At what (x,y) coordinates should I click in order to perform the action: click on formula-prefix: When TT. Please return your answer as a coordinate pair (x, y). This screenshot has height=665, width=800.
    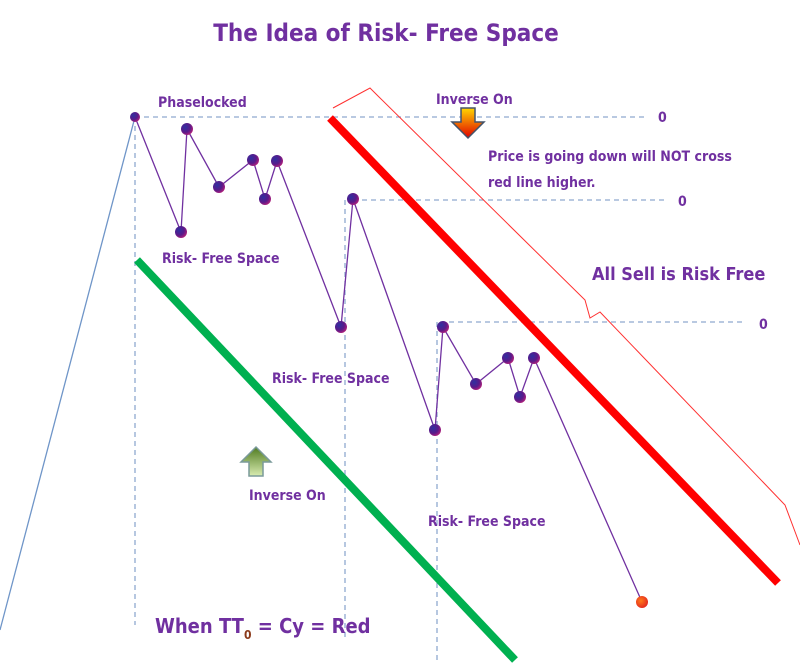
    Looking at the image, I should click on (200, 626).